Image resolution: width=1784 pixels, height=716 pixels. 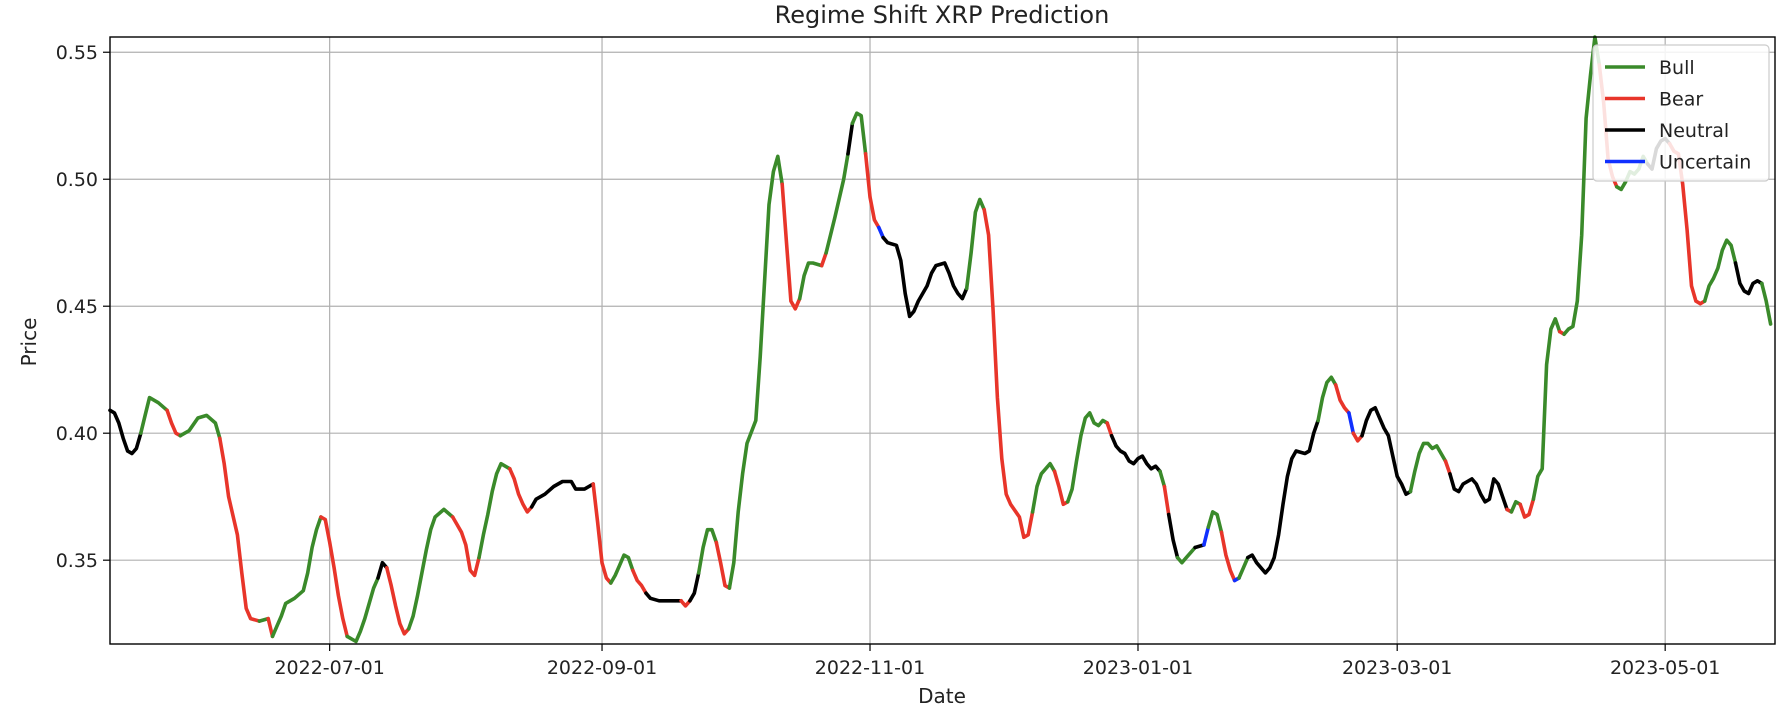 What do you see at coordinates (77, 561) in the screenshot?
I see `y-tick-label: 0.35` at bounding box center [77, 561].